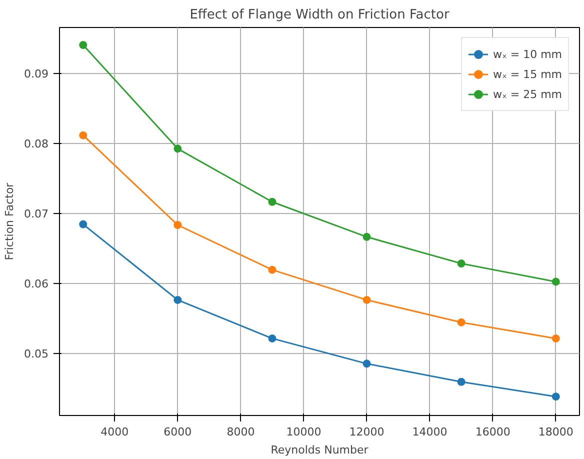 This screenshot has height=459, width=584. What do you see at coordinates (527, 94) in the screenshot?
I see `legend-label: wₓ = 25 mm` at bounding box center [527, 94].